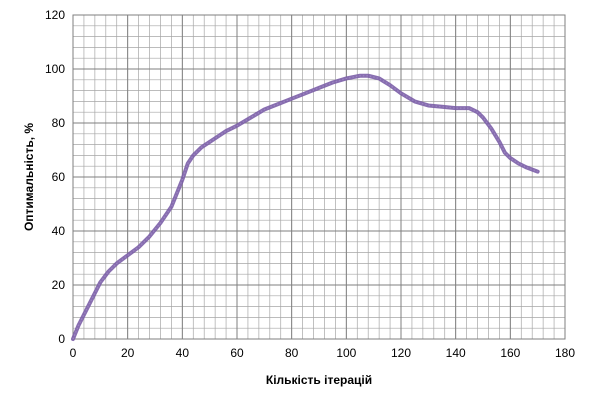 The height and width of the screenshot is (407, 595). What do you see at coordinates (59, 177) in the screenshot?
I see `y-tick-label: 60` at bounding box center [59, 177].